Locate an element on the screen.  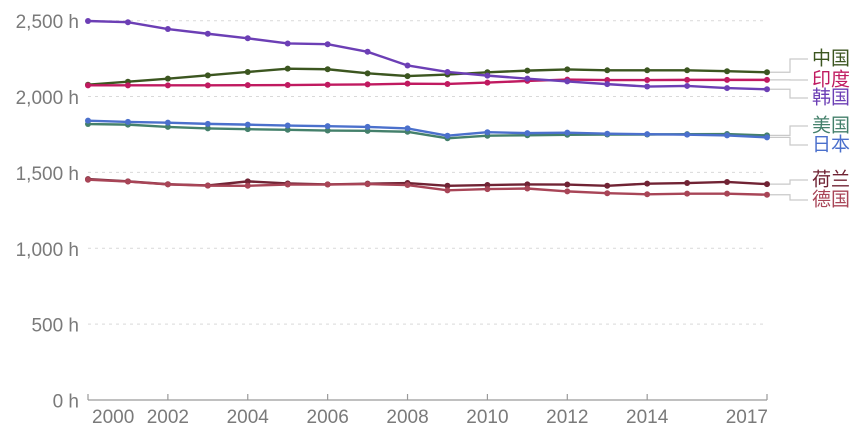
data-point-korea-2009 is located at coordinates (447, 71).